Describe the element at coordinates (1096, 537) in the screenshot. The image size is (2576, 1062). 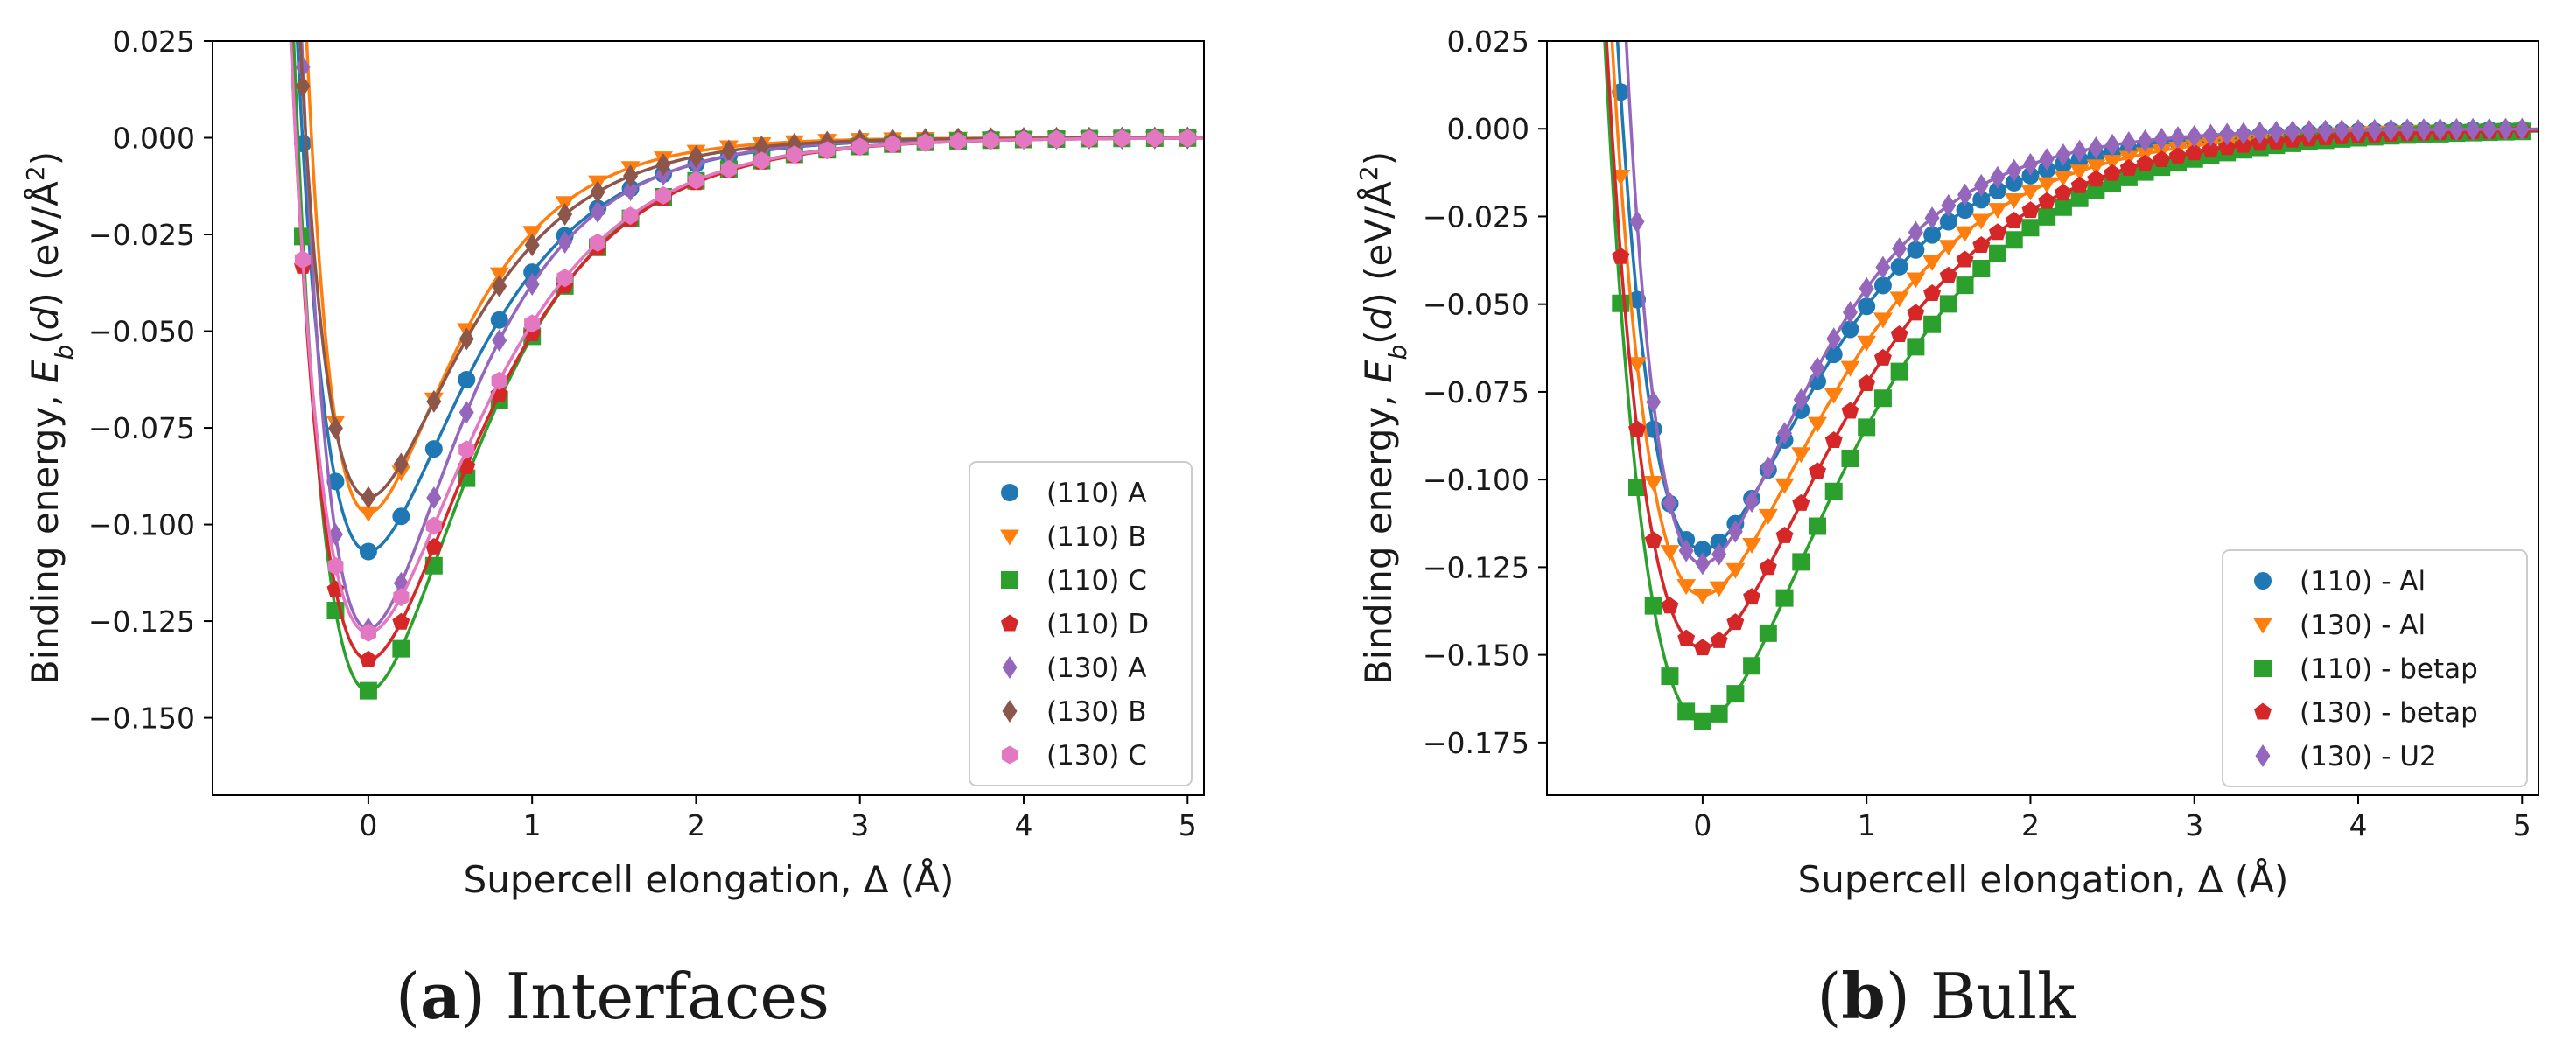
I see `panel-a-legend-label: (110) B` at that location.